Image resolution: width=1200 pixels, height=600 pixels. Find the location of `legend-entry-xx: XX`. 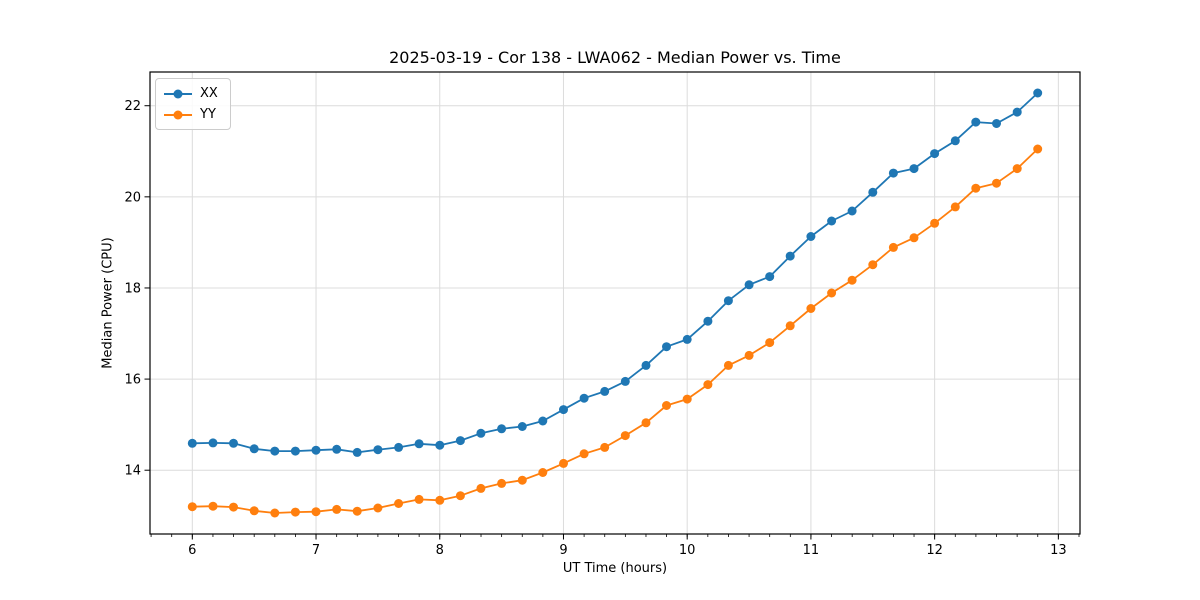

legend-entry-xx: XX is located at coordinates (191, 93).